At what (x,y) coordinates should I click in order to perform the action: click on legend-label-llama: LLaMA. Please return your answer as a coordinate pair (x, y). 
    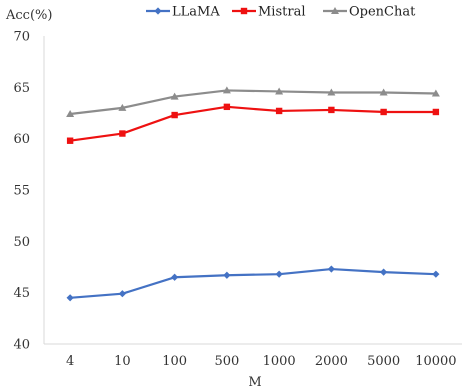
    Looking at the image, I should click on (196, 12).